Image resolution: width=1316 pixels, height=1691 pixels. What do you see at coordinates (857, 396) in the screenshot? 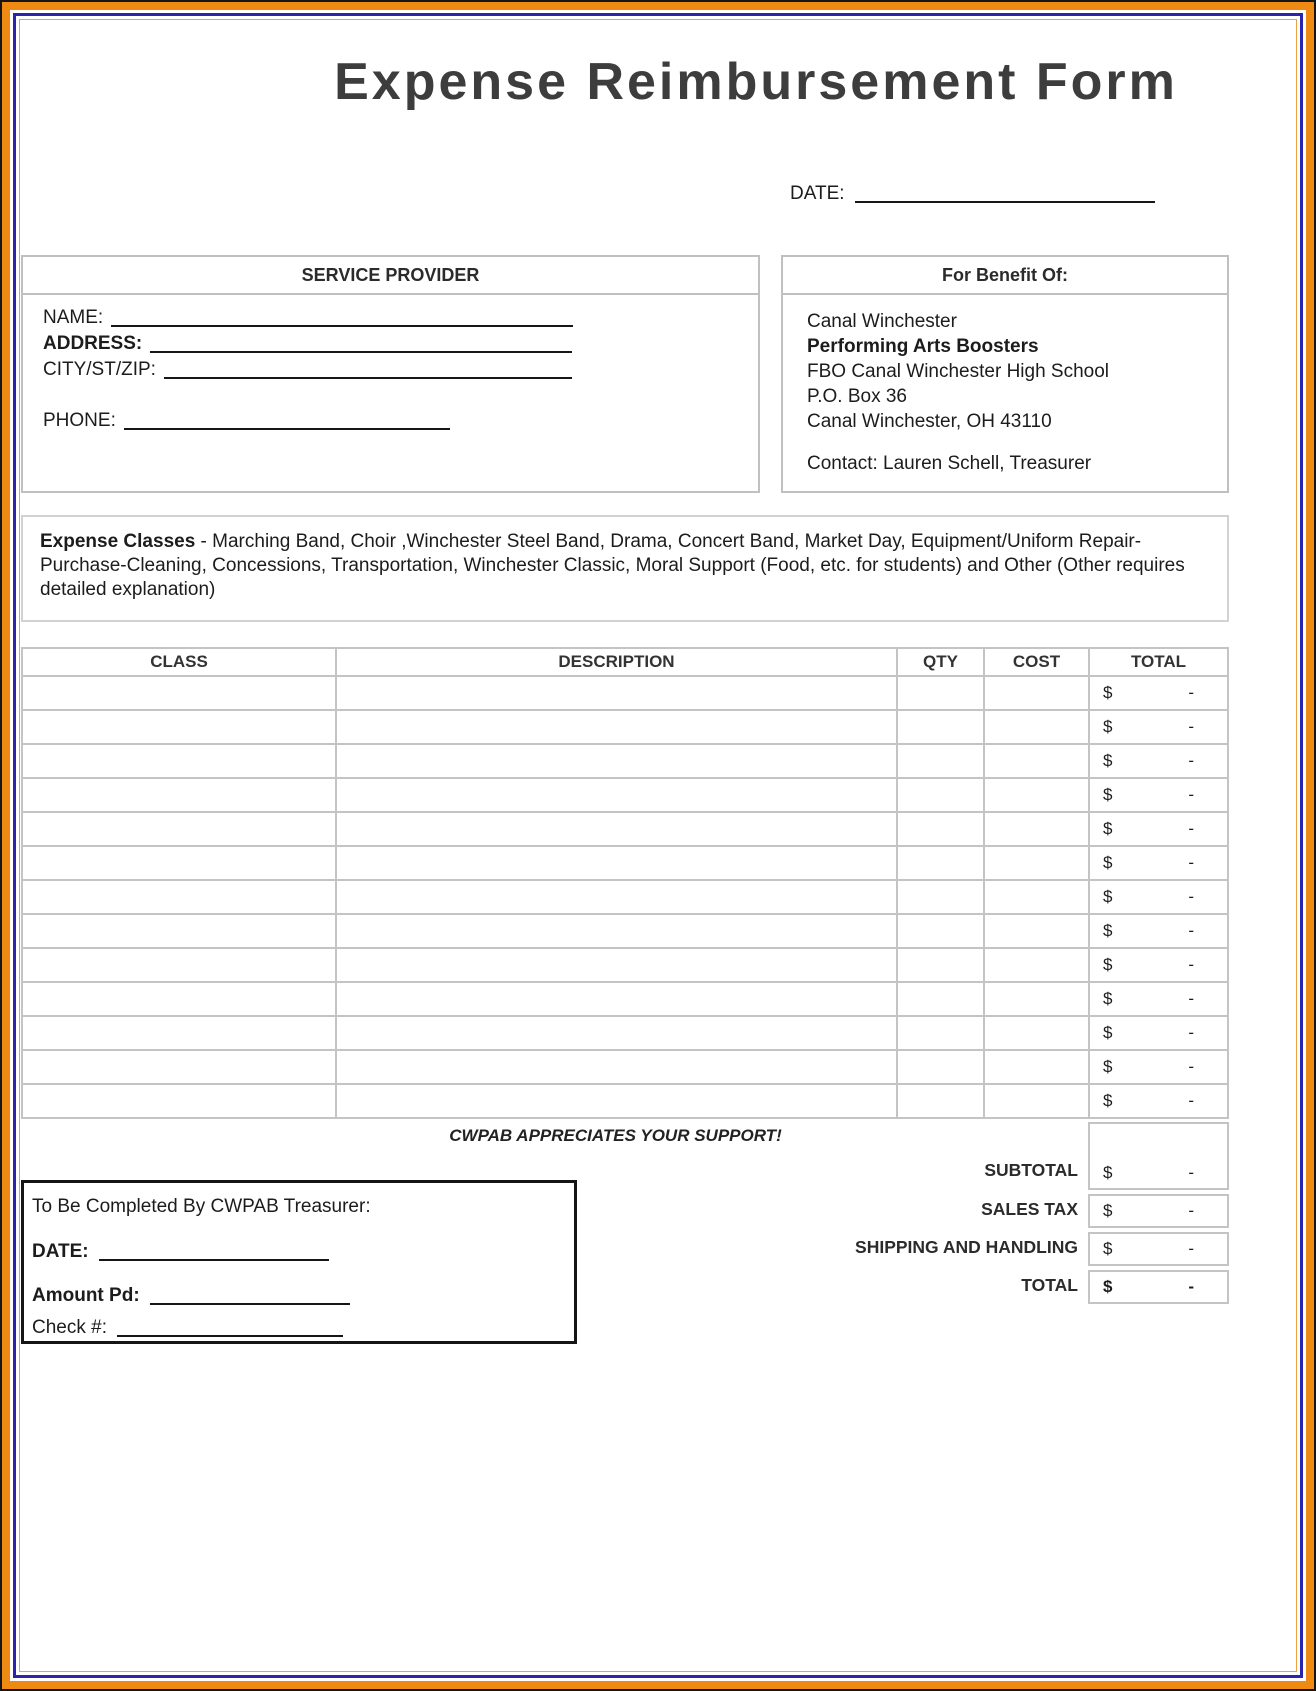
I see `benefit-line: P.O. Box 36` at bounding box center [857, 396].